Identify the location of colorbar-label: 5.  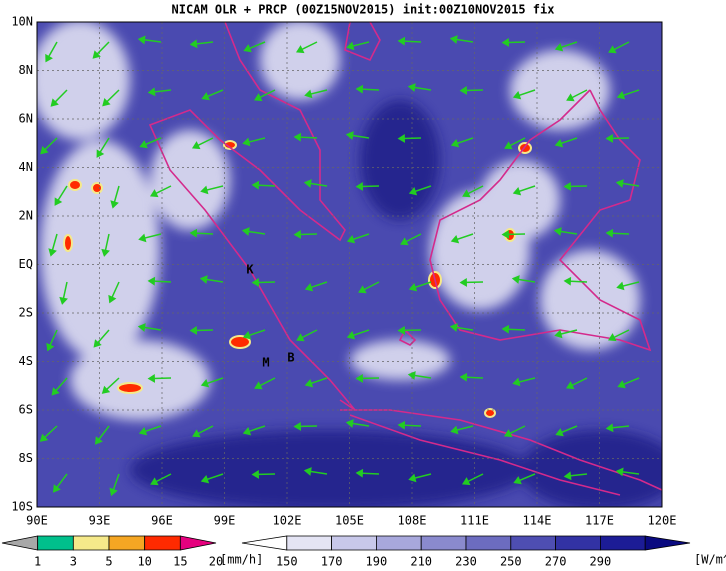
(108, 562).